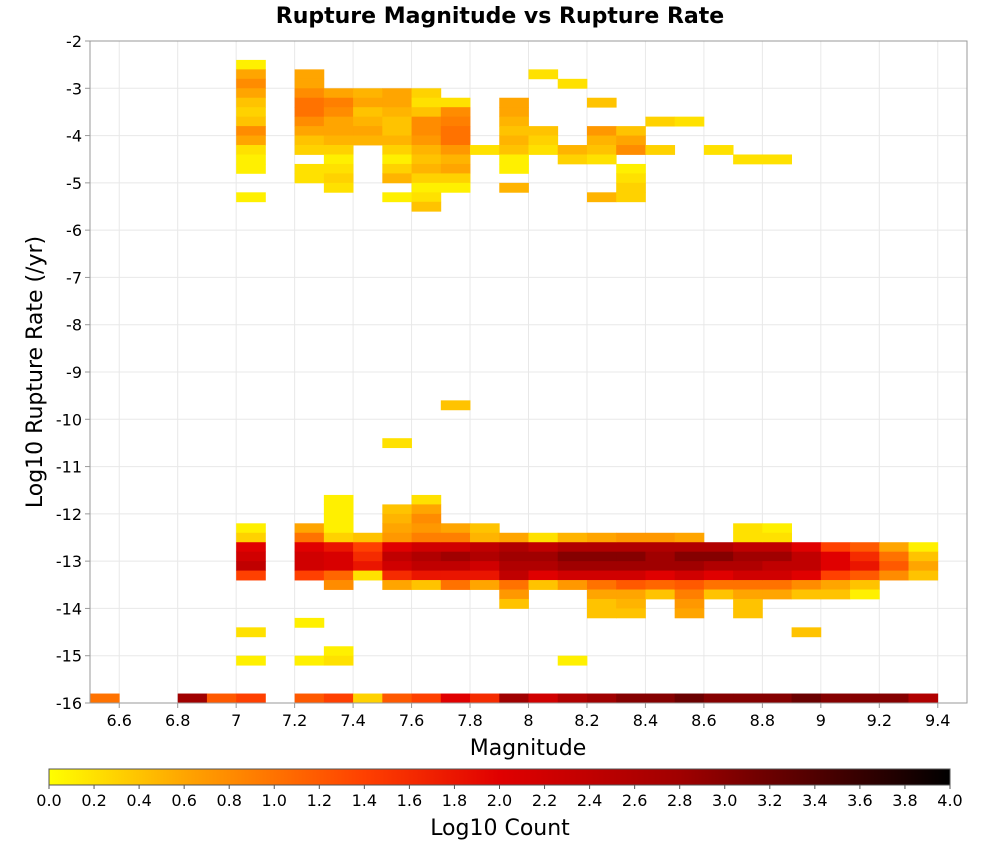 This screenshot has height=850, width=1000. Describe the element at coordinates (364, 800) in the screenshot. I see `colorbar-tick-label: 1.4` at that location.